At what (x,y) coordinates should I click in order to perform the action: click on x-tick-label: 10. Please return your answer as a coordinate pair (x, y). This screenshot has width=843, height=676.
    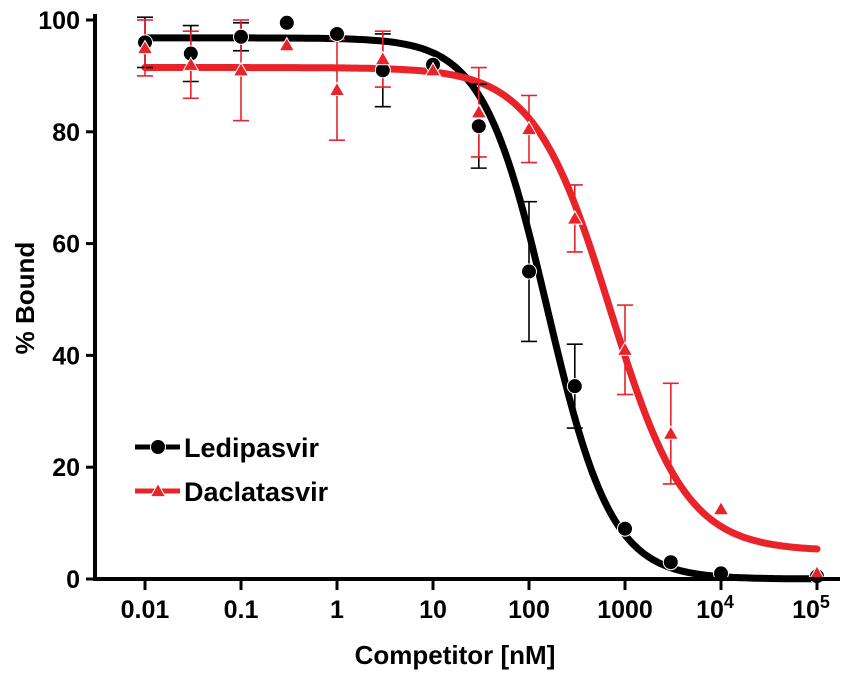
    Looking at the image, I should click on (433, 610).